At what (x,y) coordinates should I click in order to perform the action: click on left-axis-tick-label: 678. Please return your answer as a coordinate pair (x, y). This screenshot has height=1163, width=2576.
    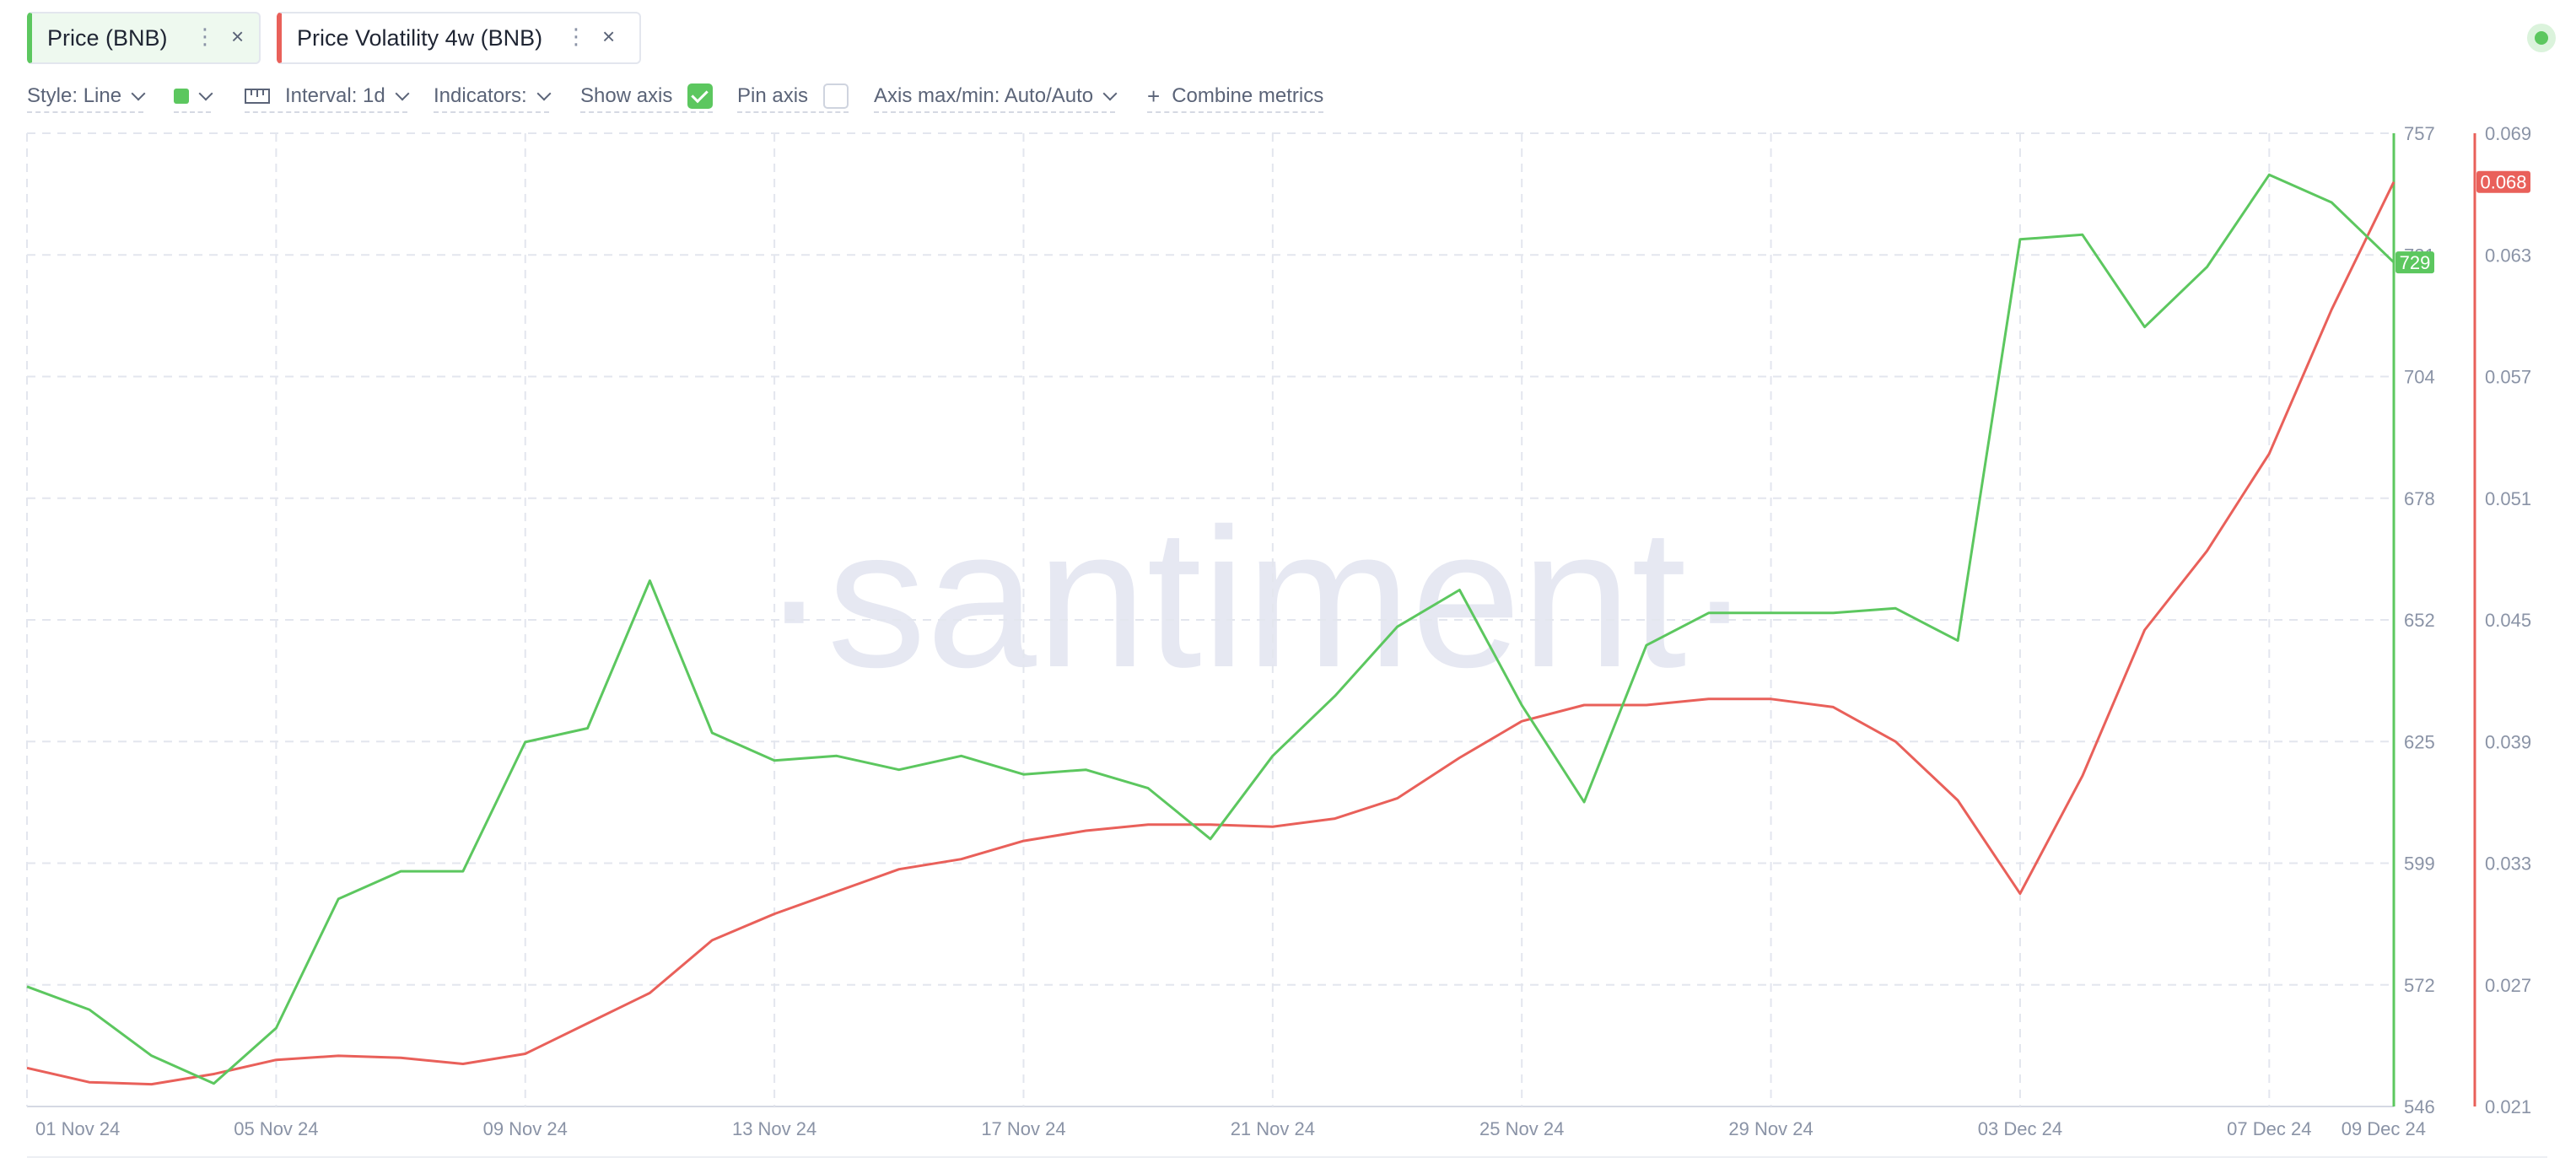
    Looking at the image, I should click on (2419, 499).